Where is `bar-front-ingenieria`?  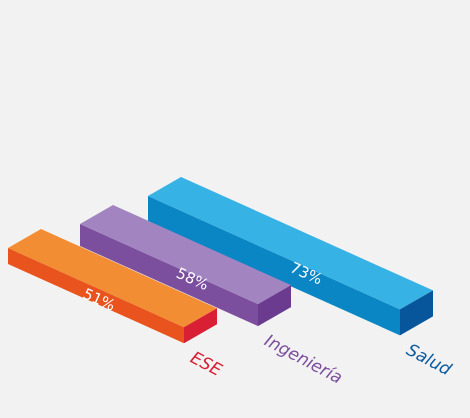
bar-front-ingenieria is located at coordinates (169, 275).